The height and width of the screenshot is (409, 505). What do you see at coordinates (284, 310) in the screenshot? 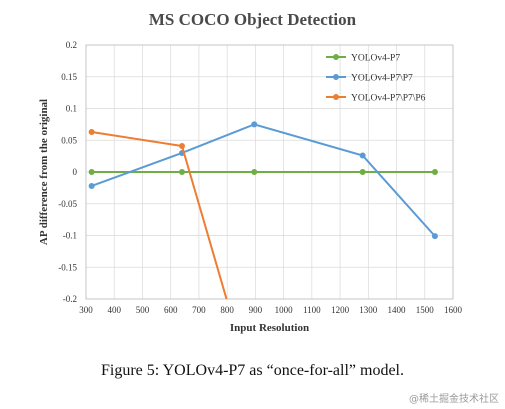
I see `x-tick-label: 1000` at bounding box center [284, 310].